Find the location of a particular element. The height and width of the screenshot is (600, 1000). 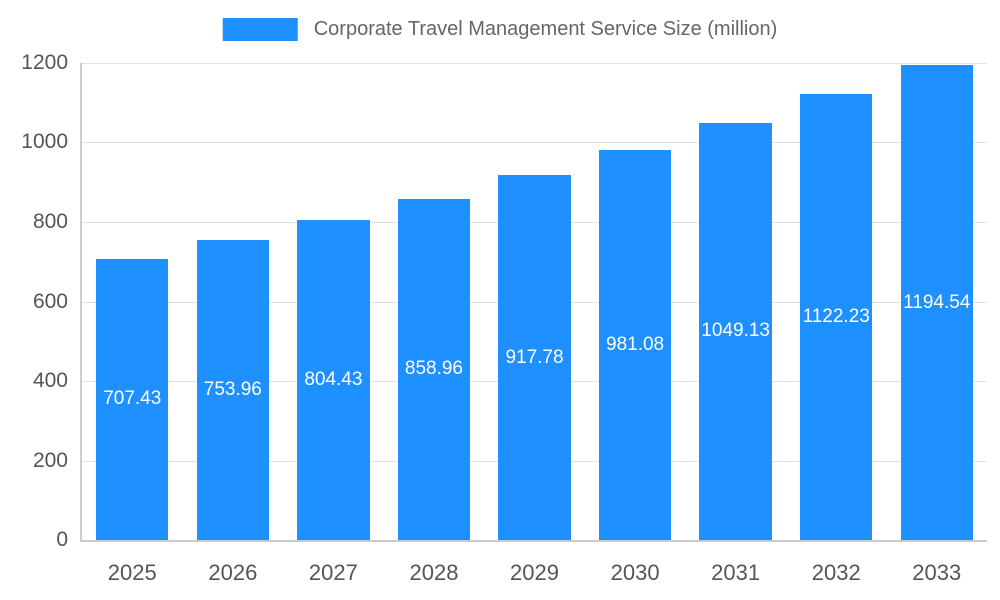

bar-value-label: 1049.13 is located at coordinates (735, 331).